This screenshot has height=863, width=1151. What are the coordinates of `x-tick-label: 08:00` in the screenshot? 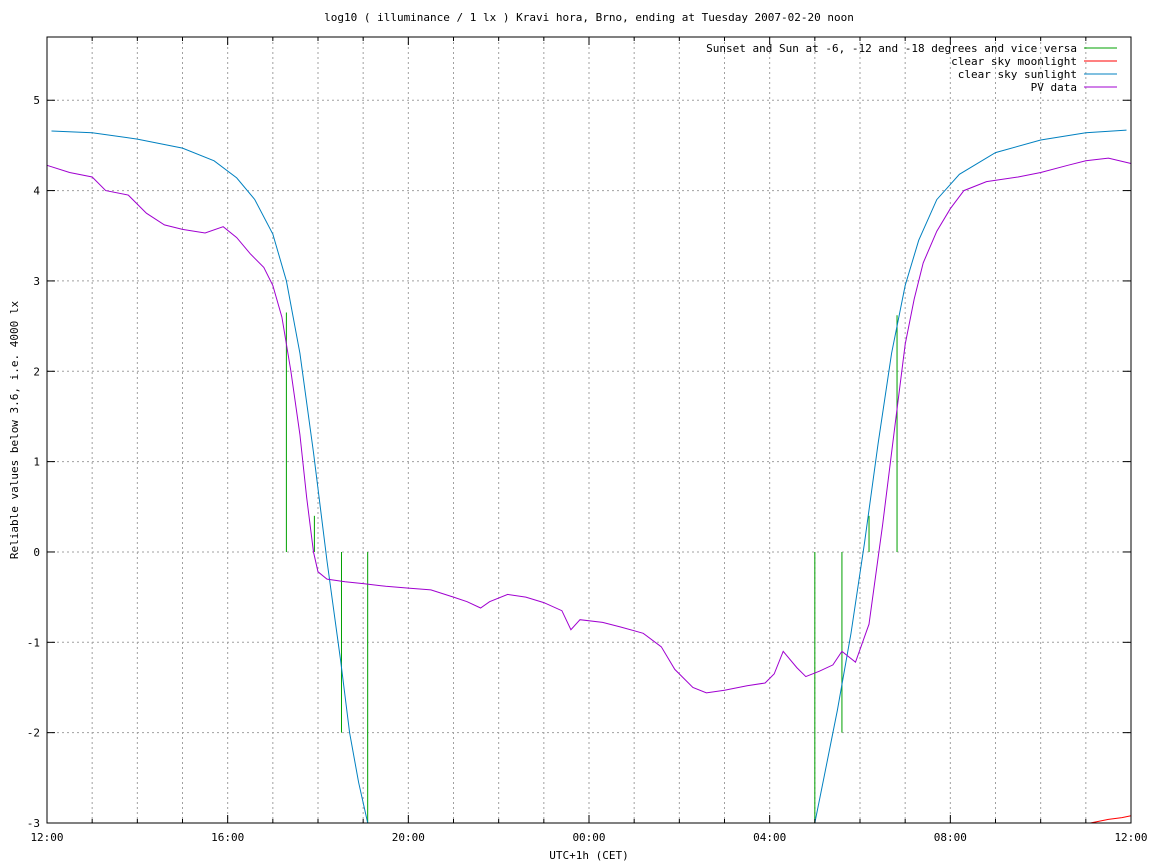 It's located at (950, 837).